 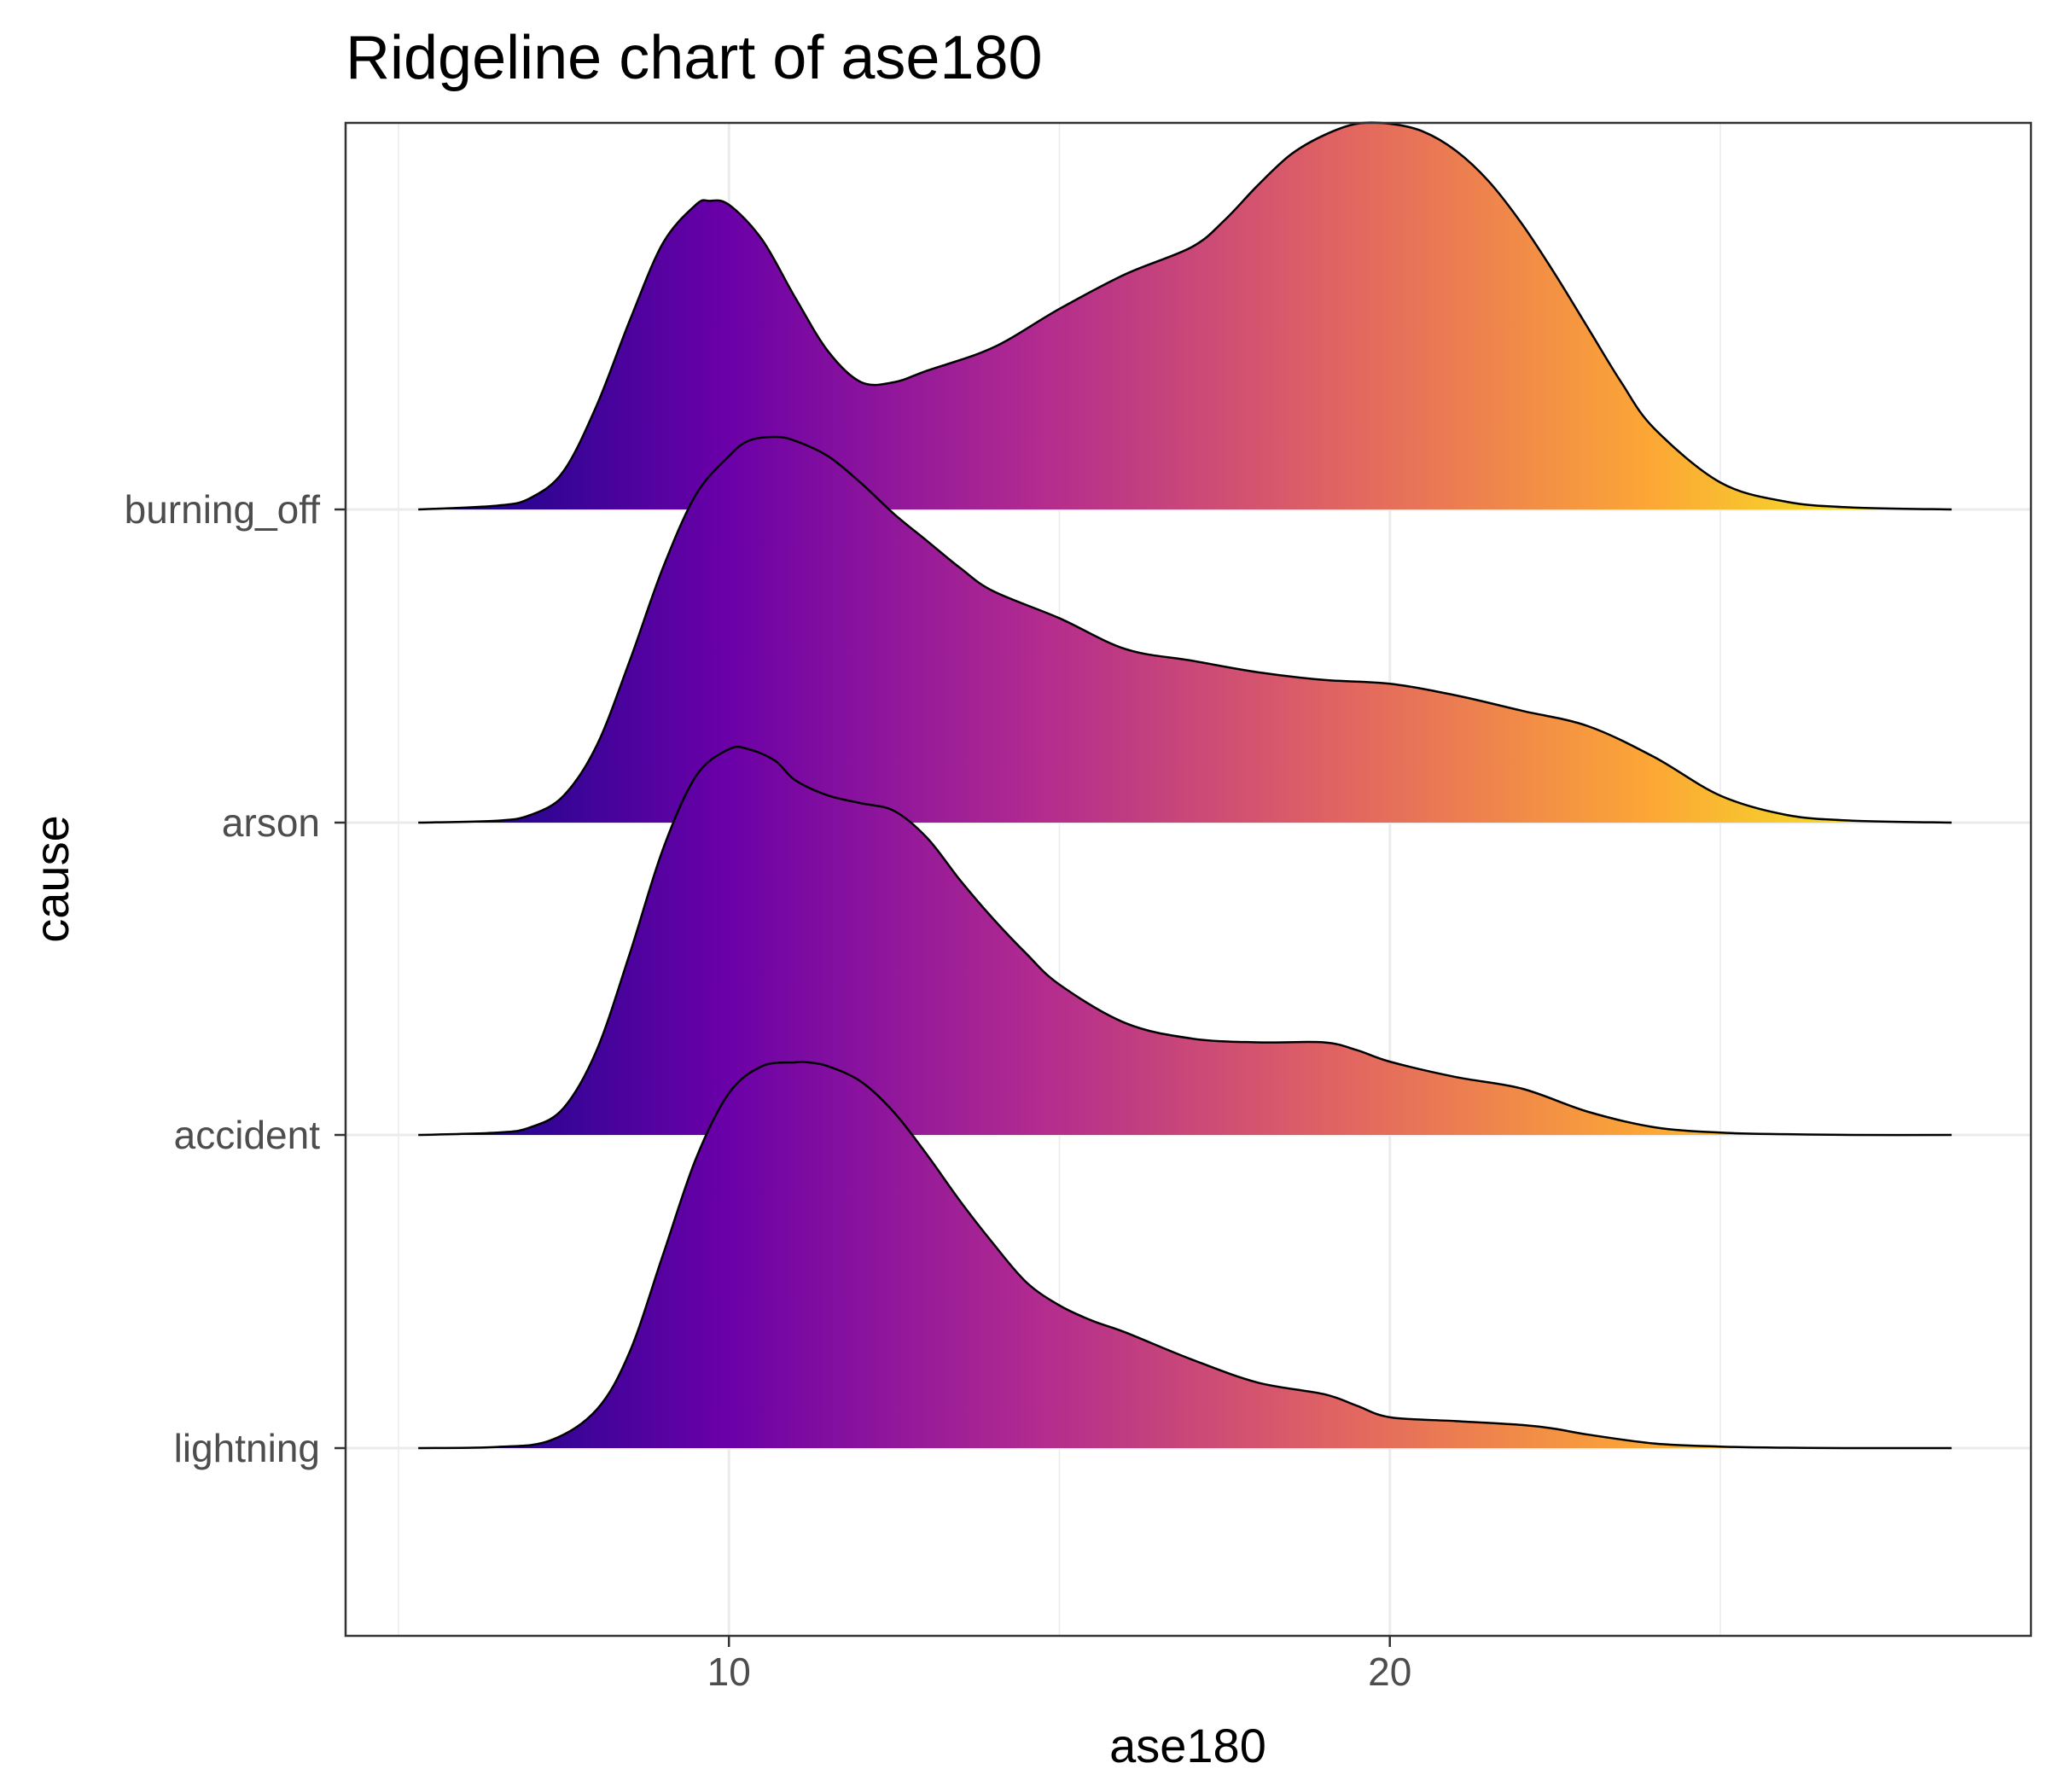 I want to click on y-axis: lightning accident arson burning_off, so click(x=236, y=979).